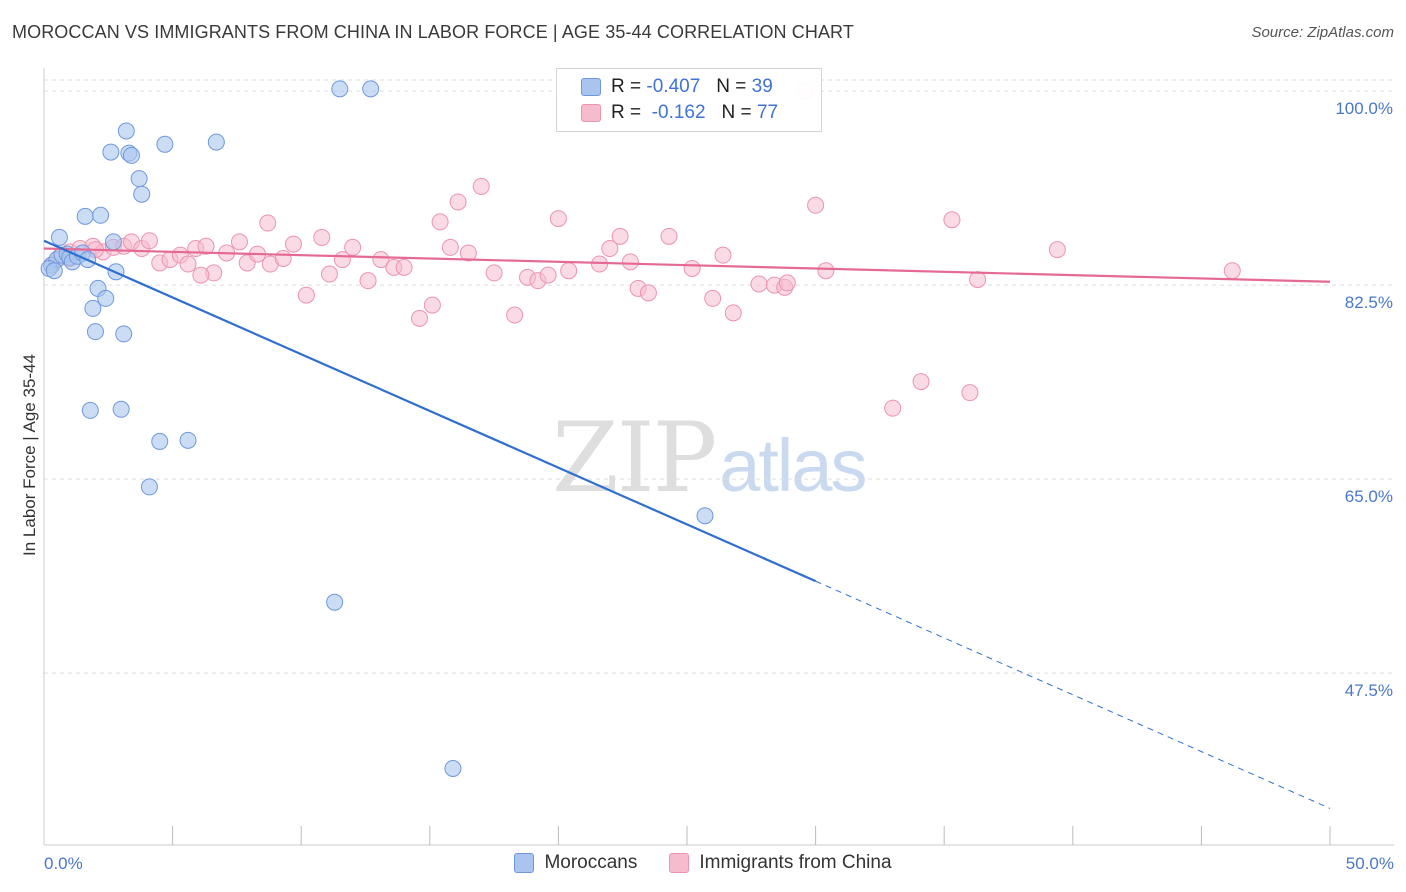 The height and width of the screenshot is (892, 1406). Describe the element at coordinates (1364, 108) in the screenshot. I see `y-tick-label: 100.0%` at that location.